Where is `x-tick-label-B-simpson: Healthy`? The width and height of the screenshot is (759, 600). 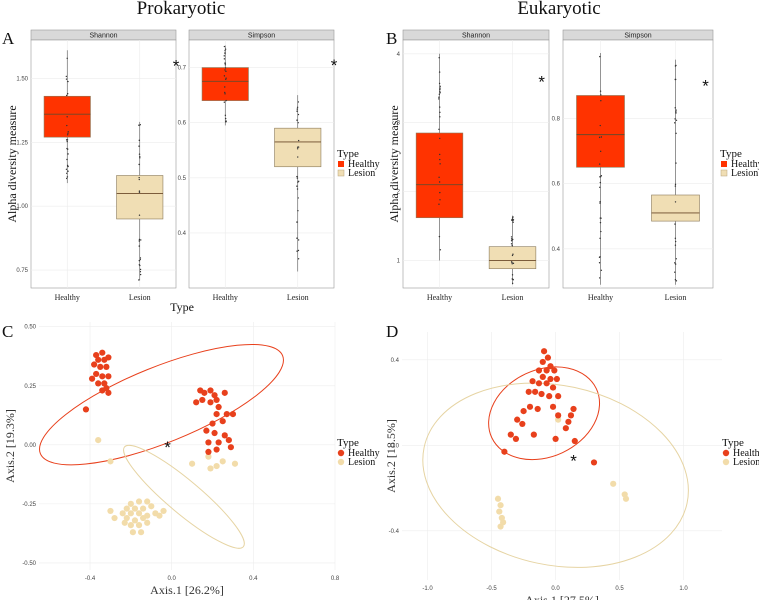
x-tick-label-B-simpson: Healthy is located at coordinates (600, 297).